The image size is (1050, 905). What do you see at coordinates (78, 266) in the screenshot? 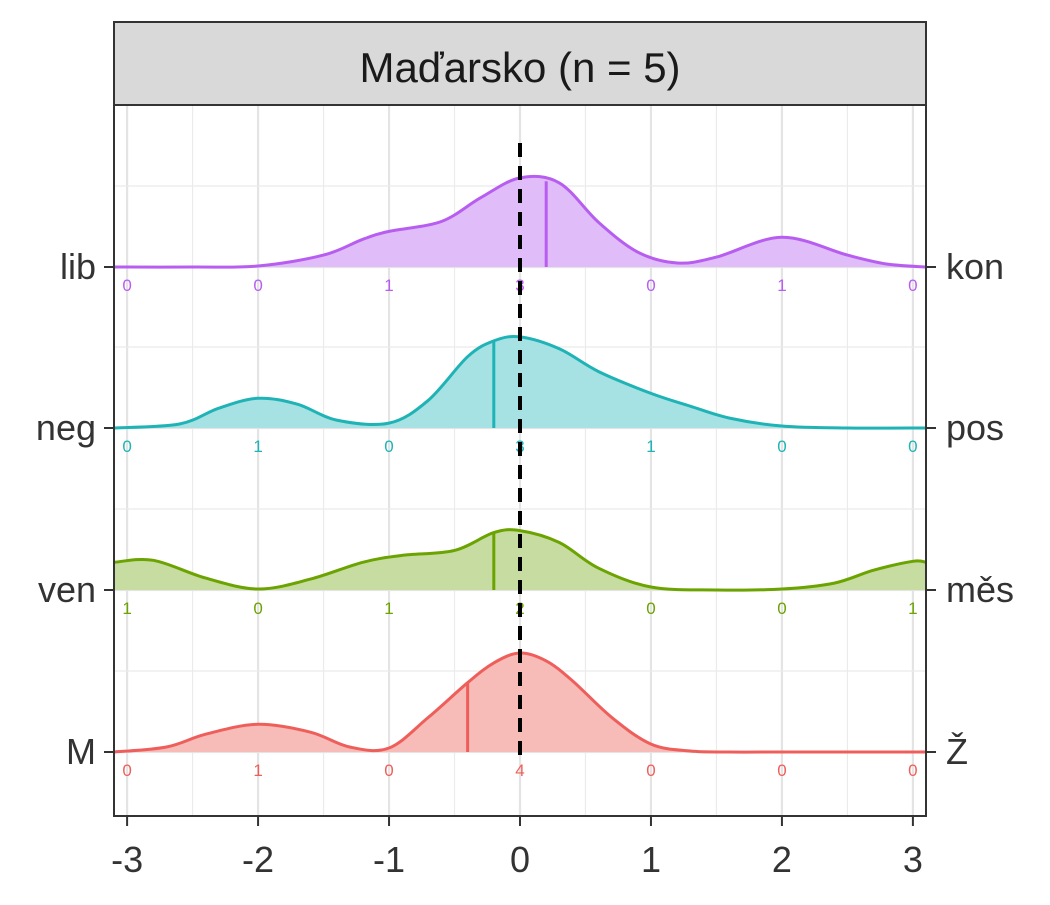
I see `y-label-left: lib` at bounding box center [78, 266].